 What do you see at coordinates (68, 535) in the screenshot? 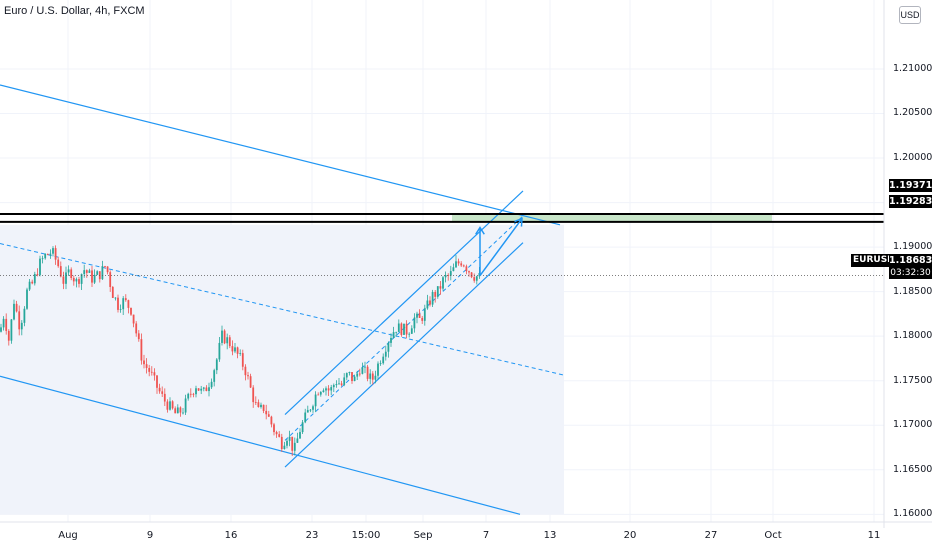
I see `time-tick-0: Aug` at bounding box center [68, 535].